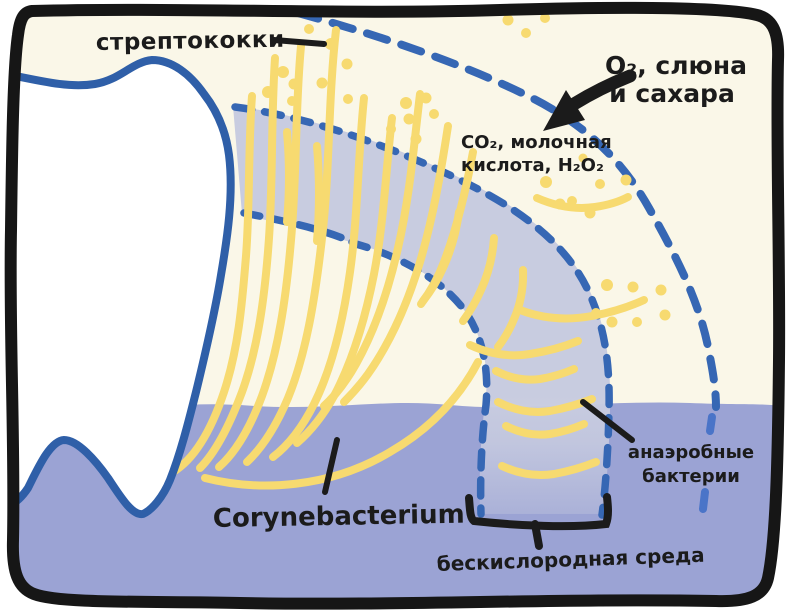 Image resolution: width=790 pixels, height=616 pixels. What do you see at coordinates (536, 142) in the screenshot?
I see `co2-acid-label-line1: CO₂, молочная` at bounding box center [536, 142].